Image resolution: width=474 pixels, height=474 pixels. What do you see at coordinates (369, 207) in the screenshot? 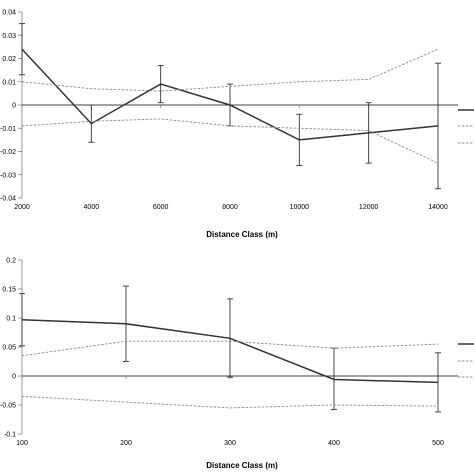
I see `x-tick-label: 12000` at bounding box center [369, 207].